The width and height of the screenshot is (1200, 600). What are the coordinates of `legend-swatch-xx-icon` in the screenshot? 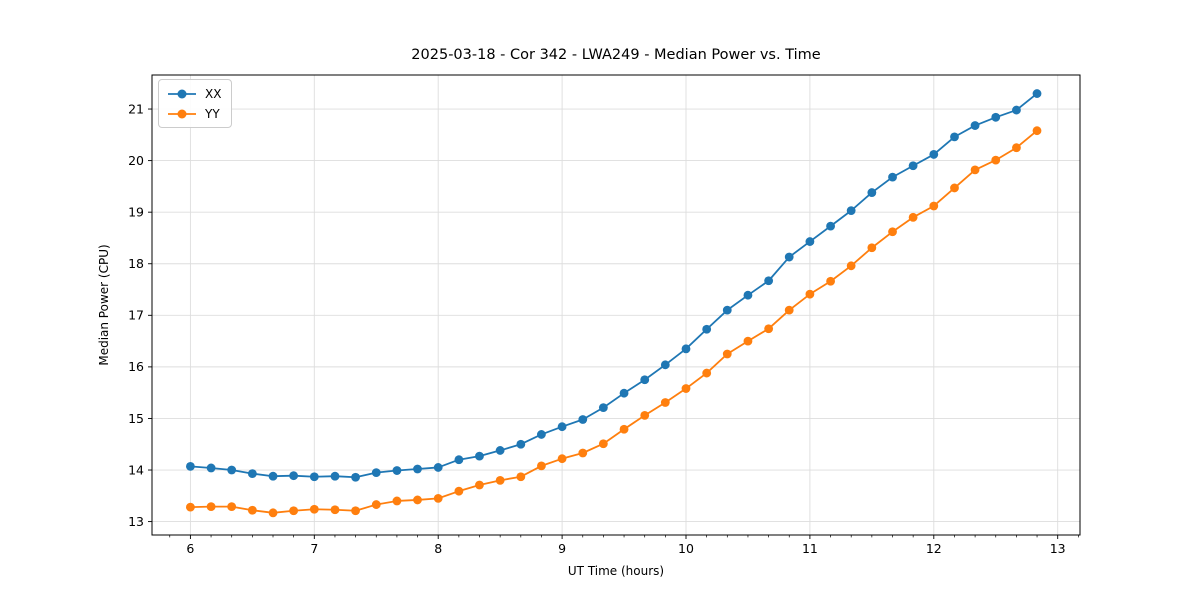 It's located at (182, 93).